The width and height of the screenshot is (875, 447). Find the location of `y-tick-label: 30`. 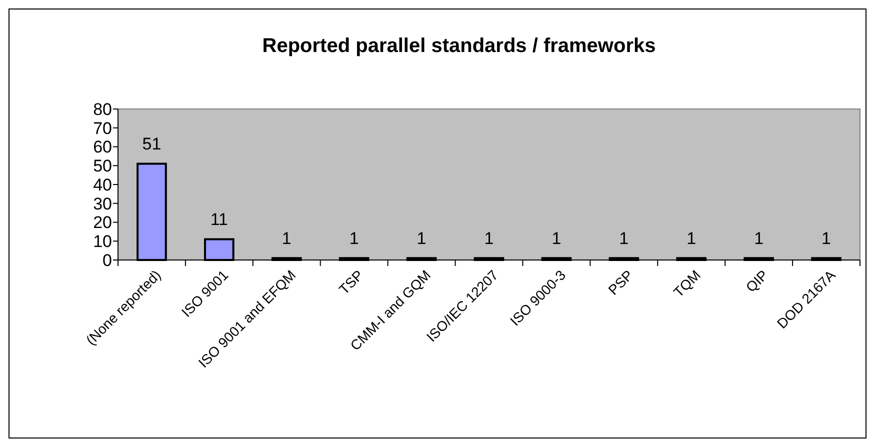

y-tick-label: 30 is located at coordinates (102, 204).